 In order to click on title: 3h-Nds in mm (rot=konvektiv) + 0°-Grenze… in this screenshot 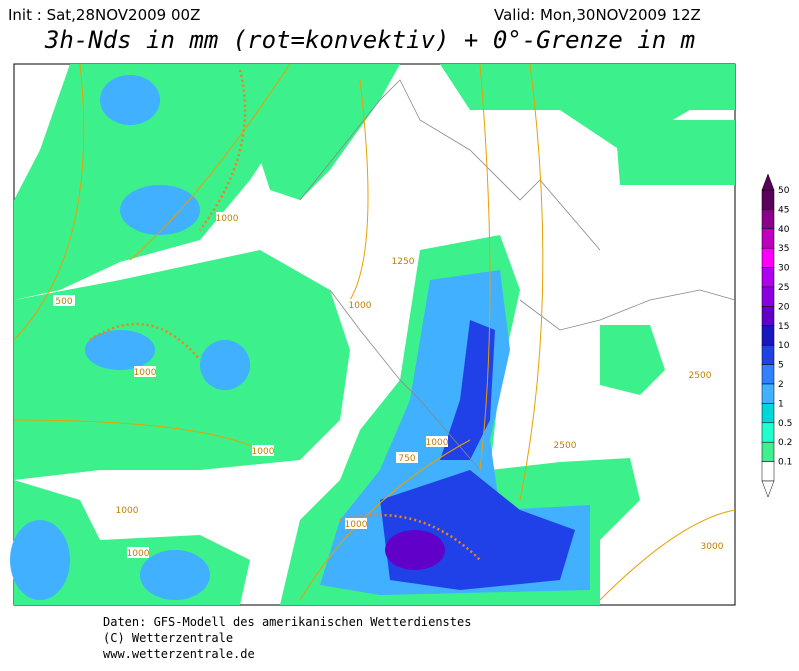, I will do `click(369, 40)`.